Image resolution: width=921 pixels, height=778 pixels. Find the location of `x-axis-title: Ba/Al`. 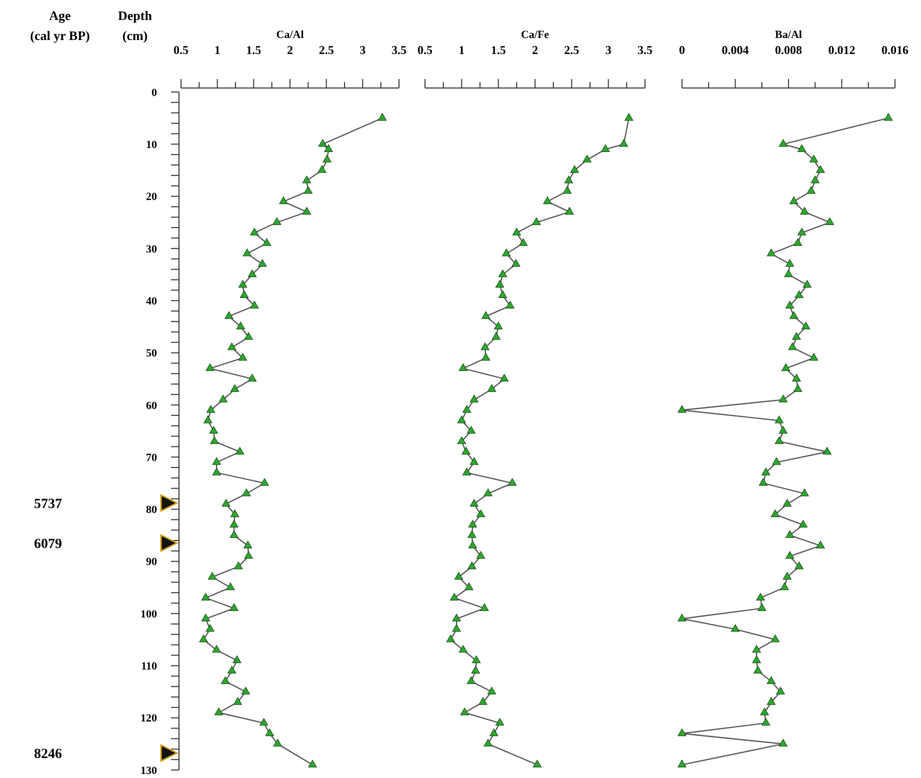

x-axis-title: Ba/Al is located at coordinates (788, 35).